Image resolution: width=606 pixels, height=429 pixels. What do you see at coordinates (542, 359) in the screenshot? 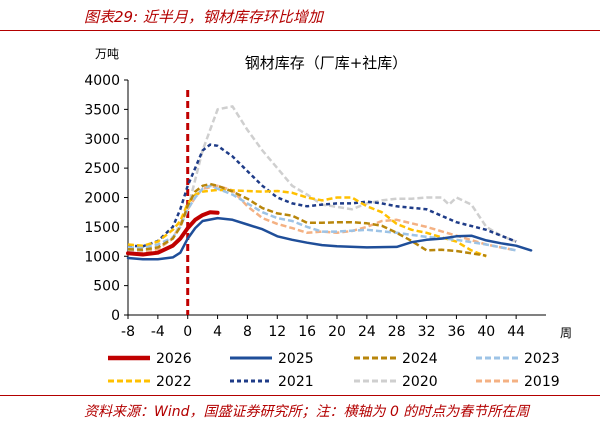
I see `legend-label-2023: 2023` at bounding box center [542, 359].